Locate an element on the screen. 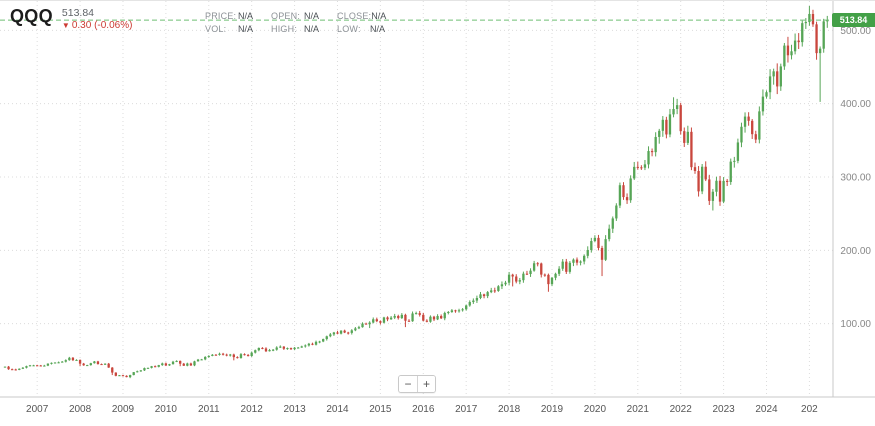 This screenshot has width=875, height=426. legend-close: CLOSE:N/A is located at coordinates (362, 16).